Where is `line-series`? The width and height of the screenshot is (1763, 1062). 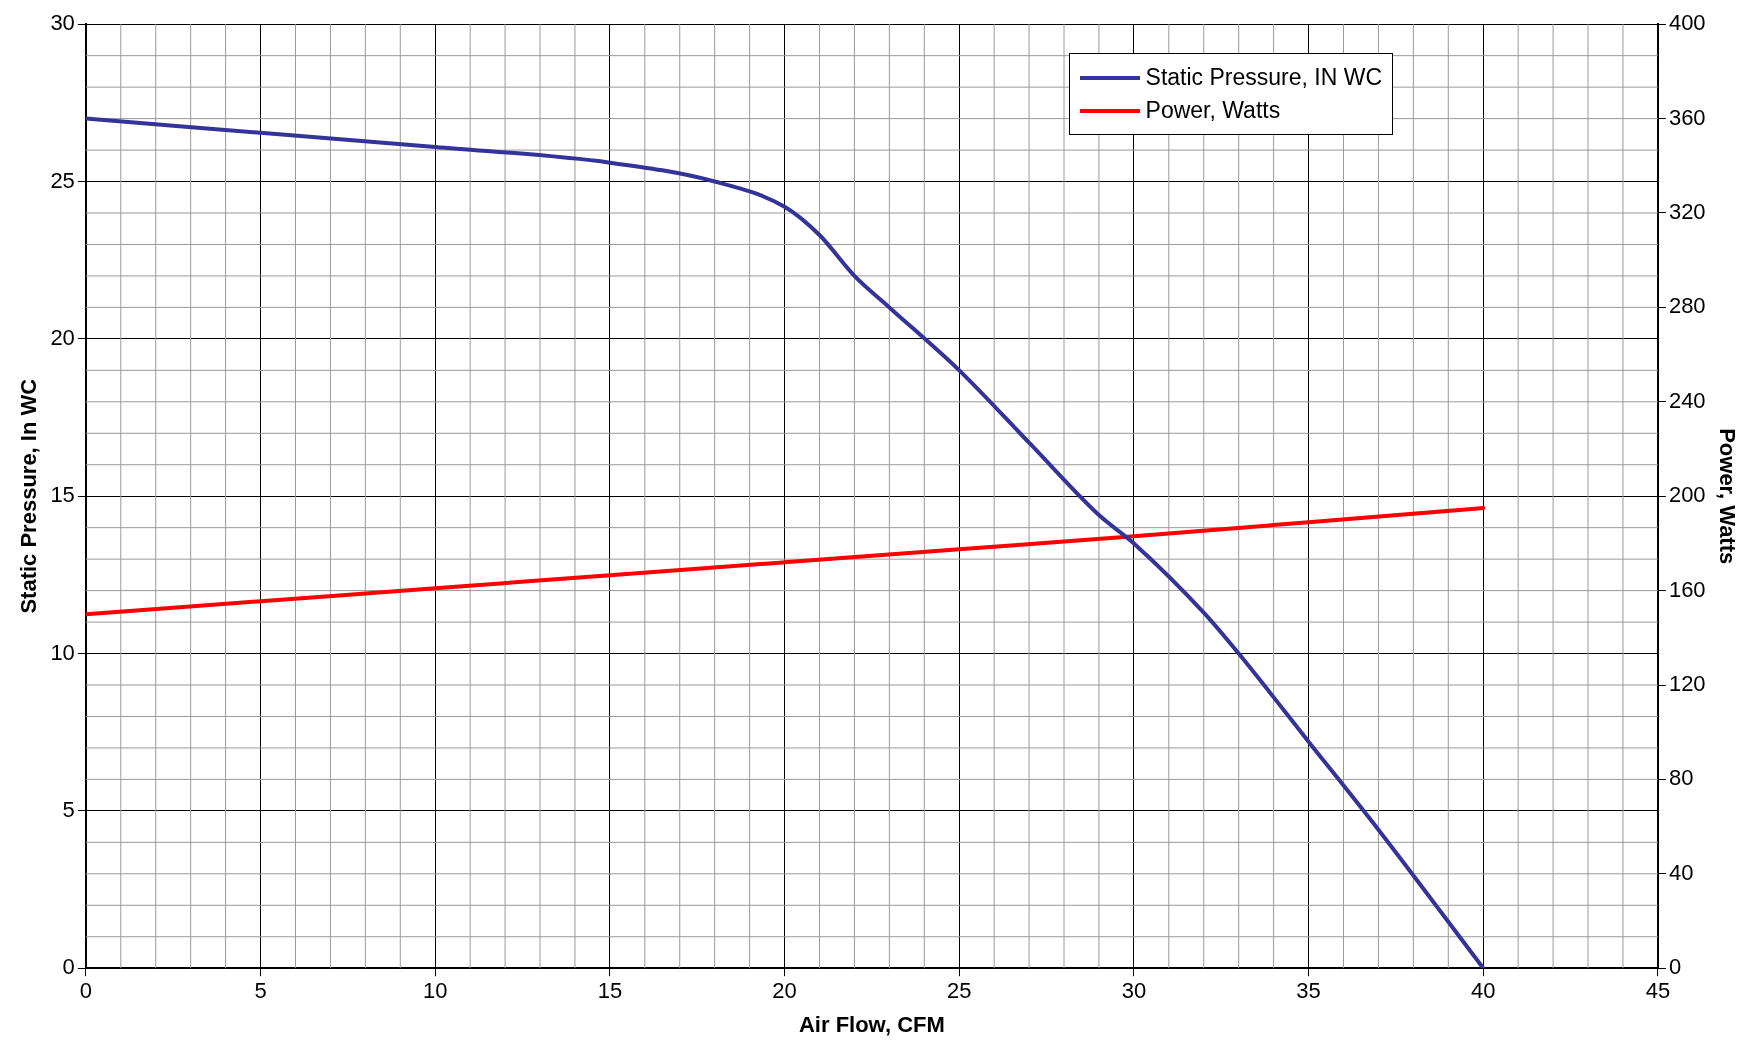
line-series is located at coordinates (785, 561).